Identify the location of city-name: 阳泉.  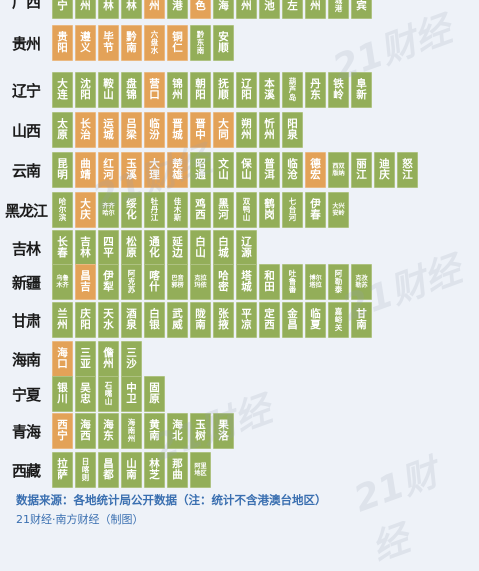
(292, 129).